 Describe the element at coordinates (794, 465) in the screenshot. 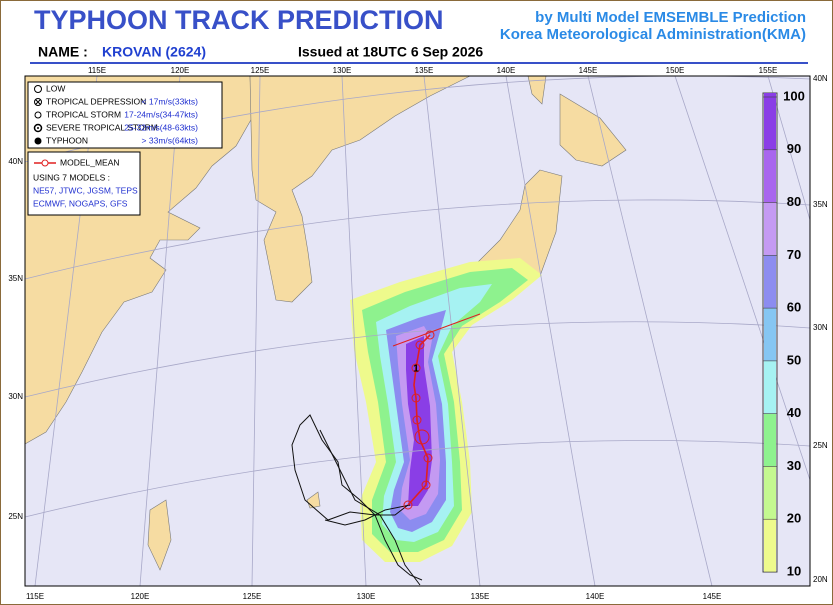

I see `colorbar-label: 30` at that location.